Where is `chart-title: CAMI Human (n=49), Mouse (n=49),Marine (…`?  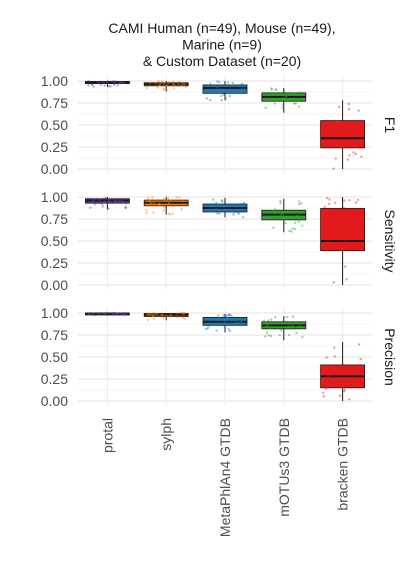 chart-title: CAMI Human (n=49), Mouse (n=49),Marine (… is located at coordinates (221, 44).